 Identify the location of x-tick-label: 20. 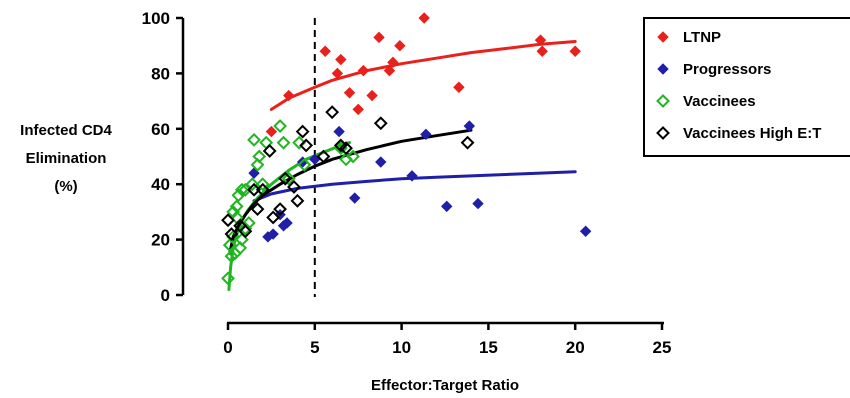
(575, 347).